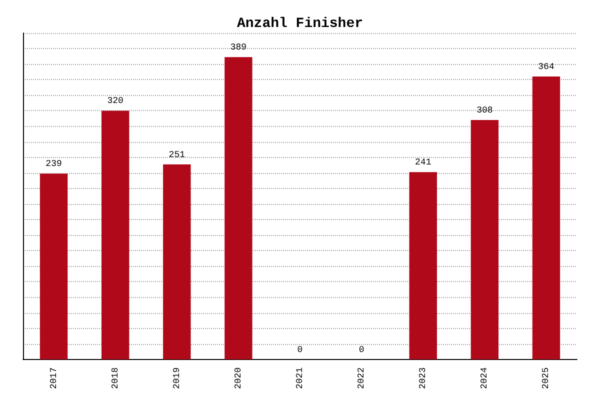 This screenshot has height=400, width=600. Describe the element at coordinates (238, 47) in the screenshot. I see `data-label: 389` at that location.